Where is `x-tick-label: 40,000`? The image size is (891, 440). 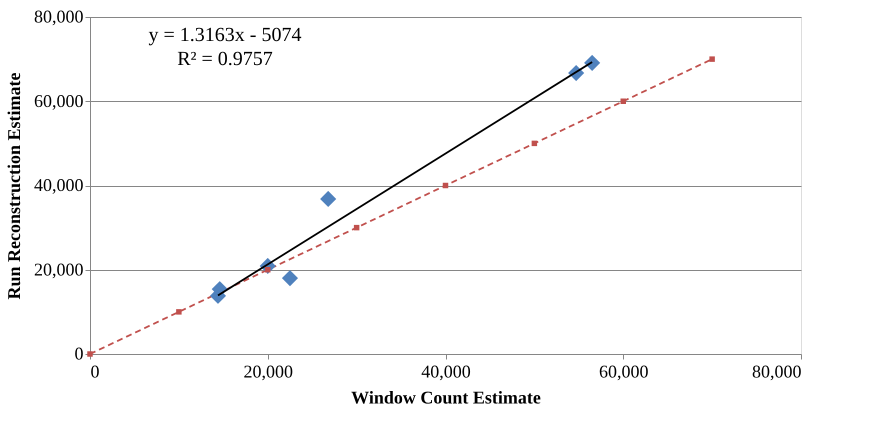 x-tick-label: 40,000 is located at coordinates (446, 372).